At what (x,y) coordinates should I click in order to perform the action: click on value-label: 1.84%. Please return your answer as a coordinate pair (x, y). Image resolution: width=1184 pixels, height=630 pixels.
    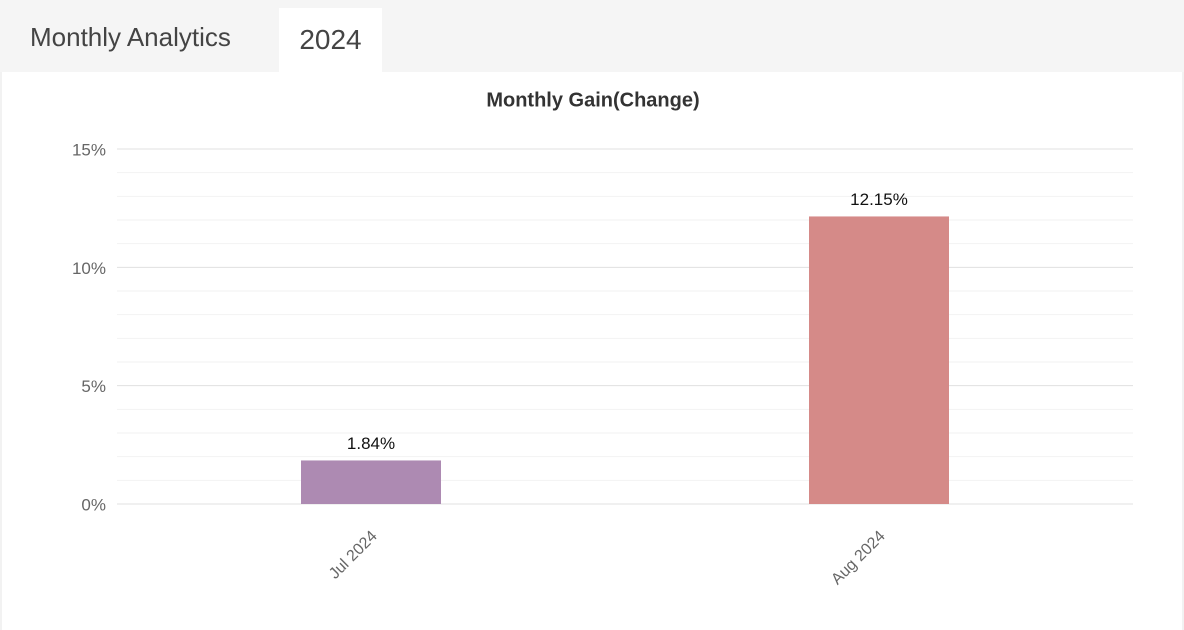
    Looking at the image, I should click on (371, 443).